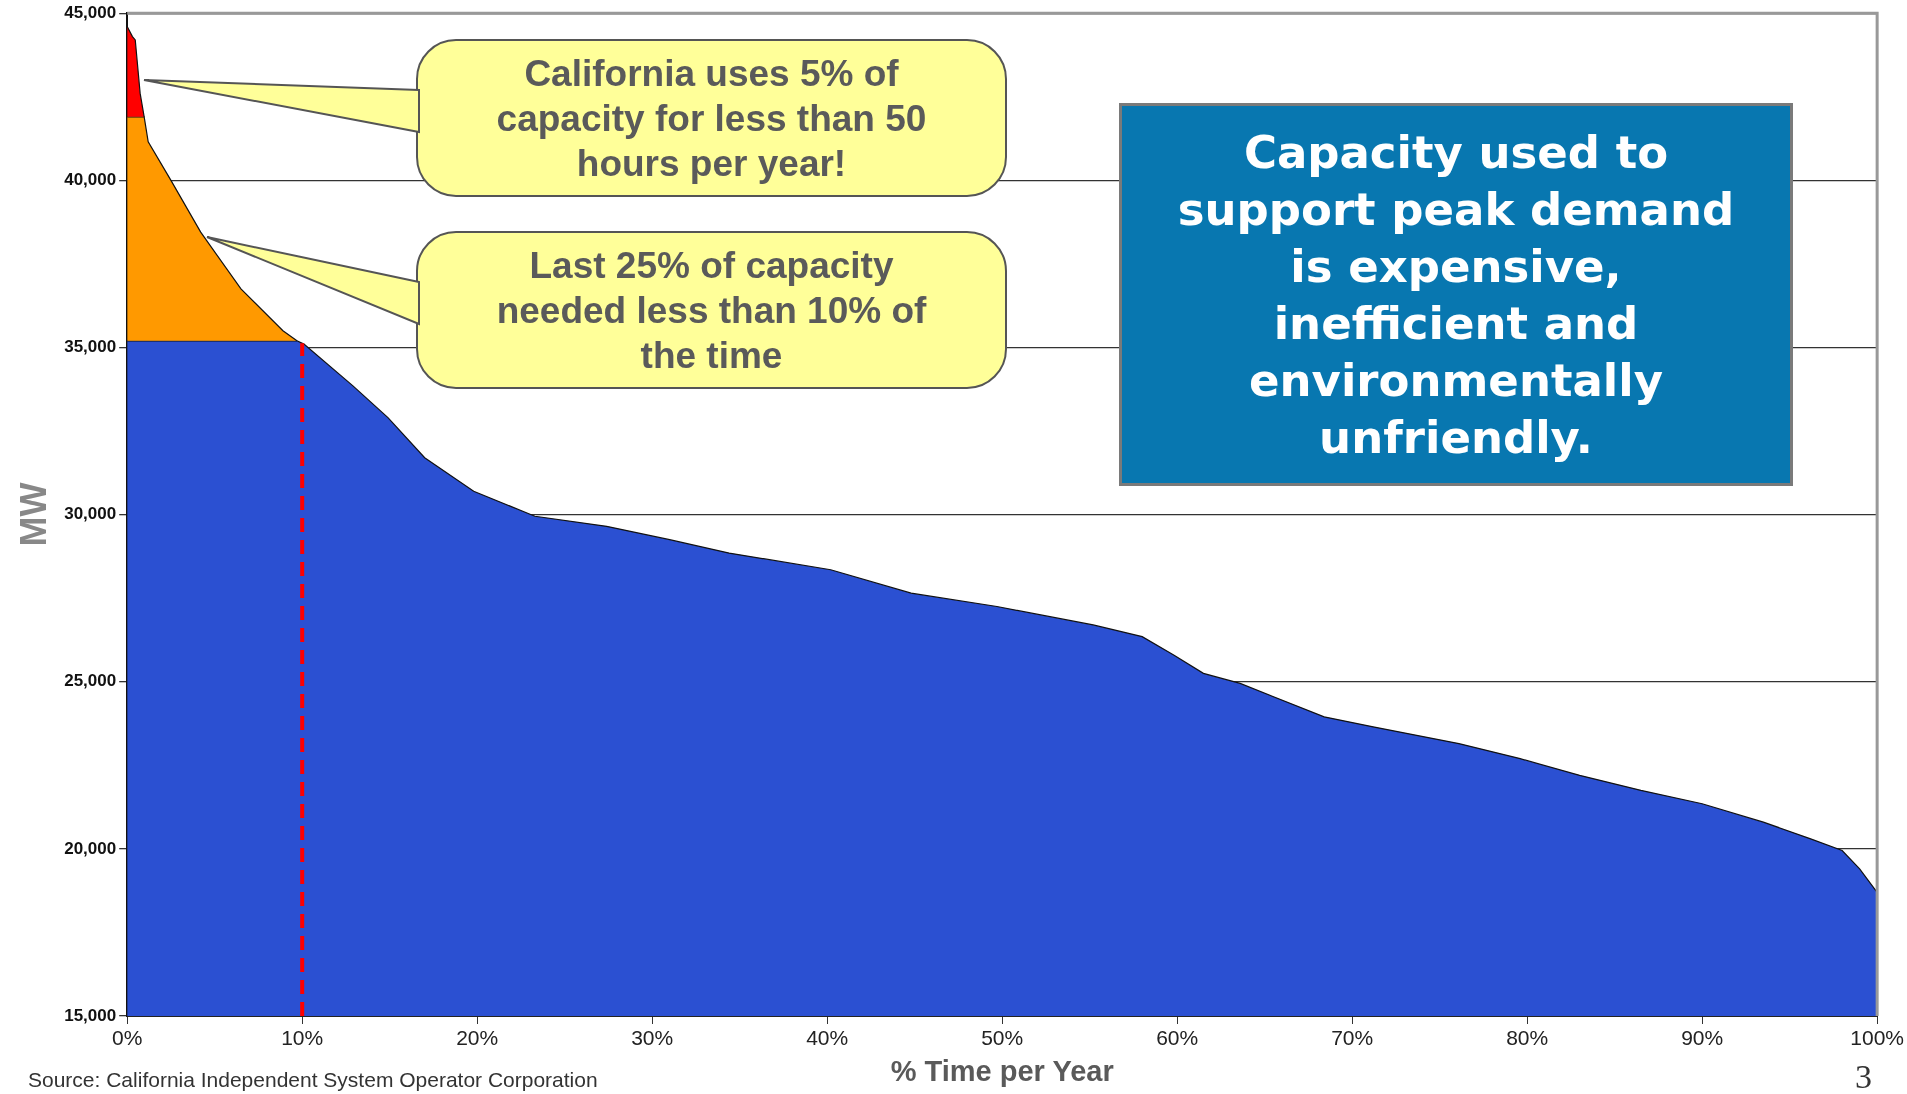 The width and height of the screenshot is (1907, 1094). I want to click on x-tick-label: 30%, so click(652, 1038).